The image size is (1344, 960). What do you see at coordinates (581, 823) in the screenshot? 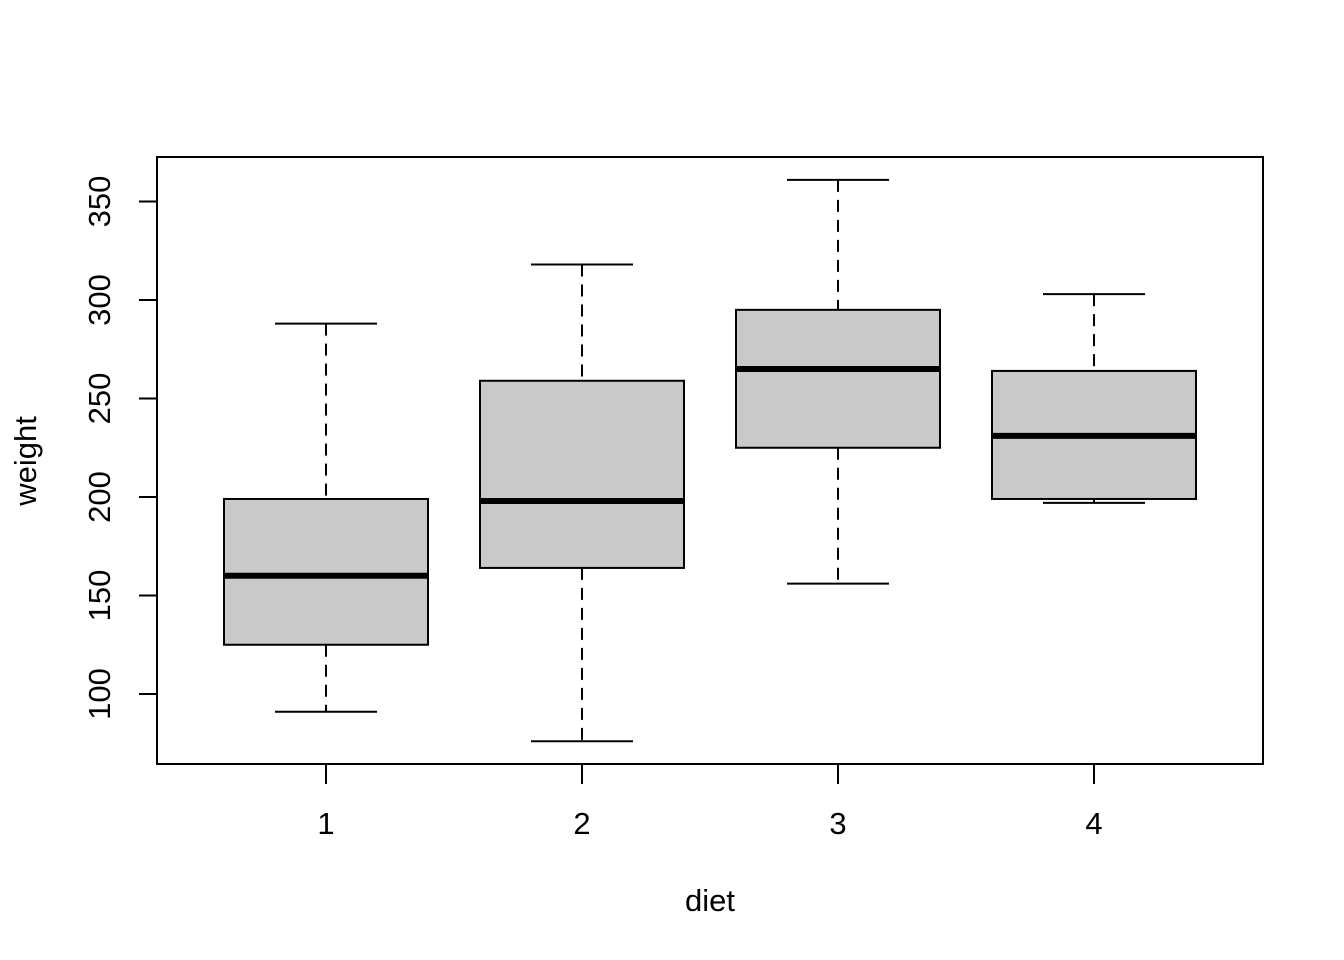
I see `x-tick-label-2: 2` at bounding box center [581, 823].